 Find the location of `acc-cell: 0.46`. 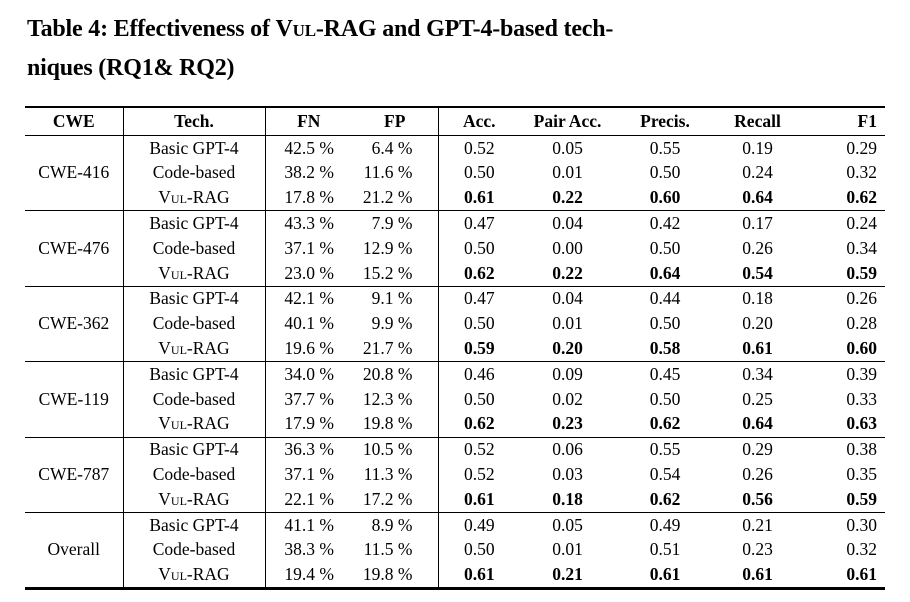

acc-cell: 0.46 is located at coordinates (479, 373).